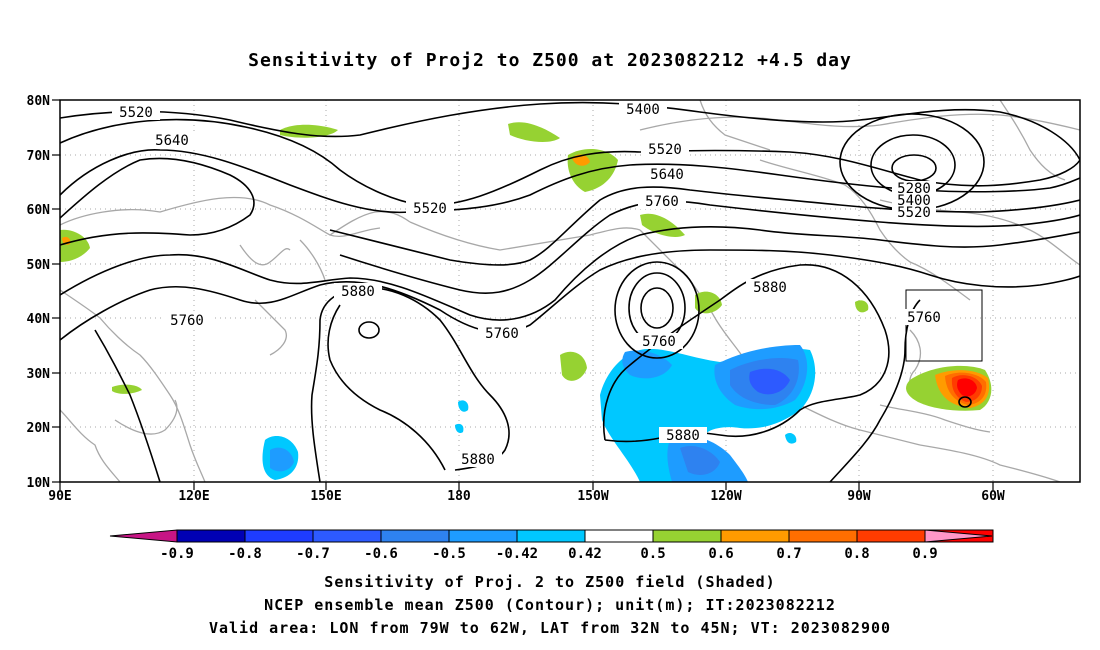  What do you see at coordinates (652, 554) in the screenshot?
I see `colorbar-label: 0.5` at bounding box center [652, 554].